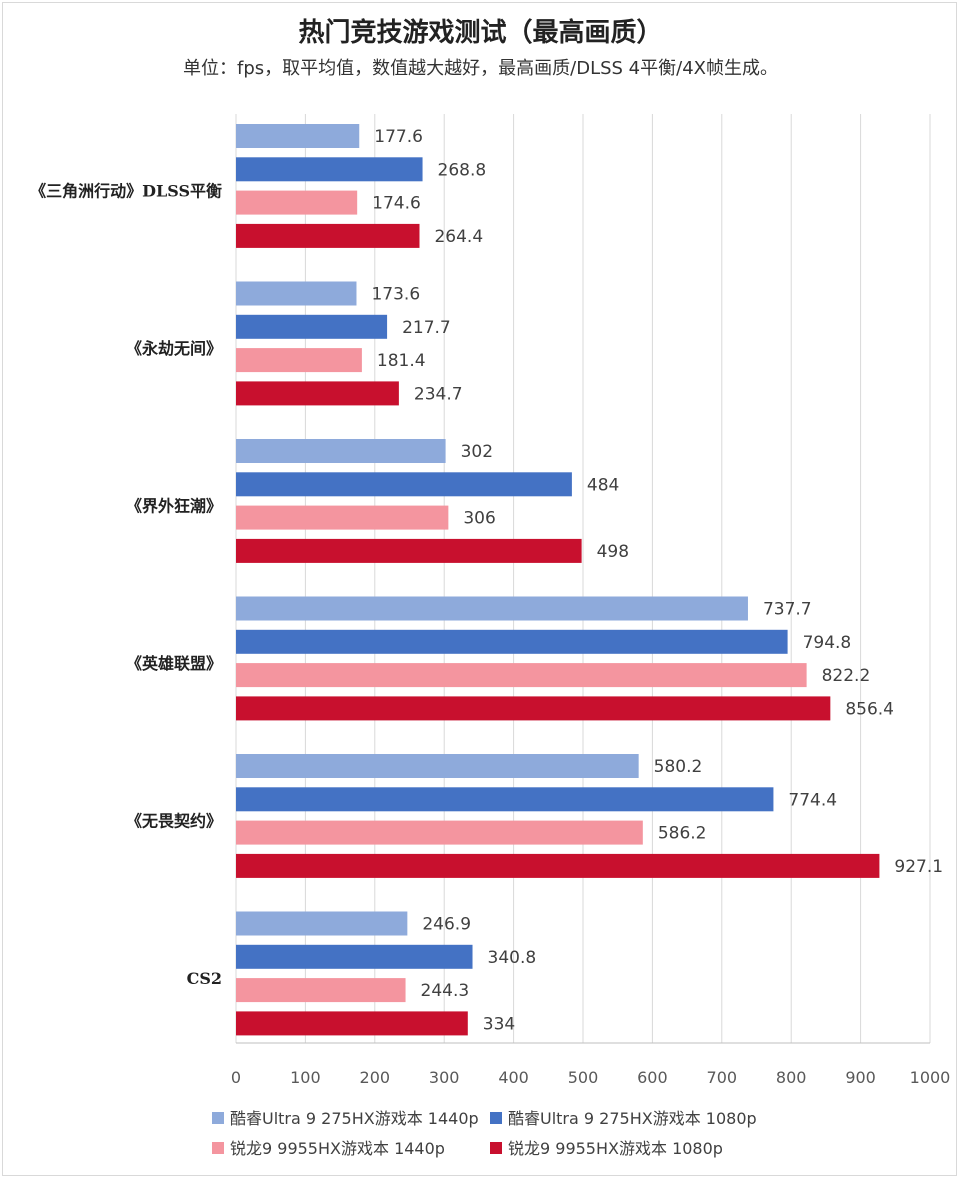 This screenshot has width=961, height=1180. I want to click on category-label: 《永劫无间》, so click(174, 348).